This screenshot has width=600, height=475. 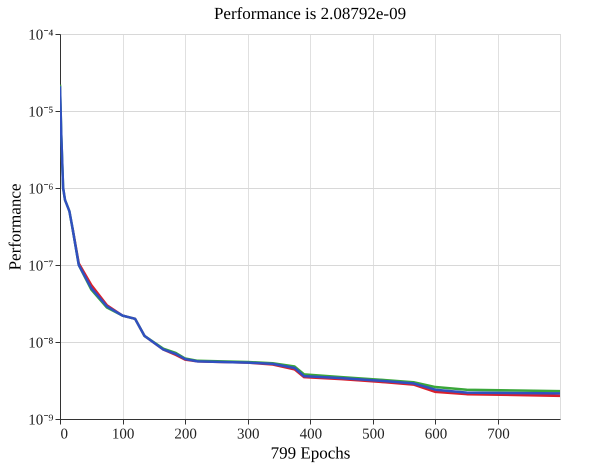 I want to click on y-tick-label: 10⁻⁹, so click(x=41, y=420).